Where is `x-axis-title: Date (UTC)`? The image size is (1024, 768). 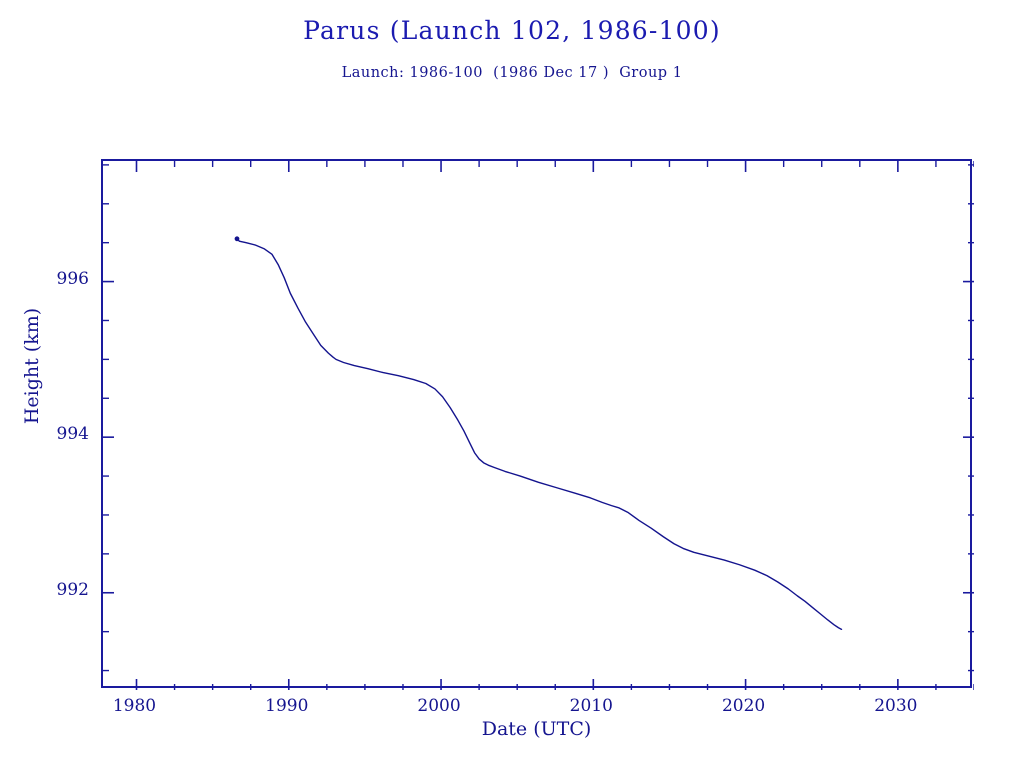
x-axis-title: Date (UTC) is located at coordinates (536, 729).